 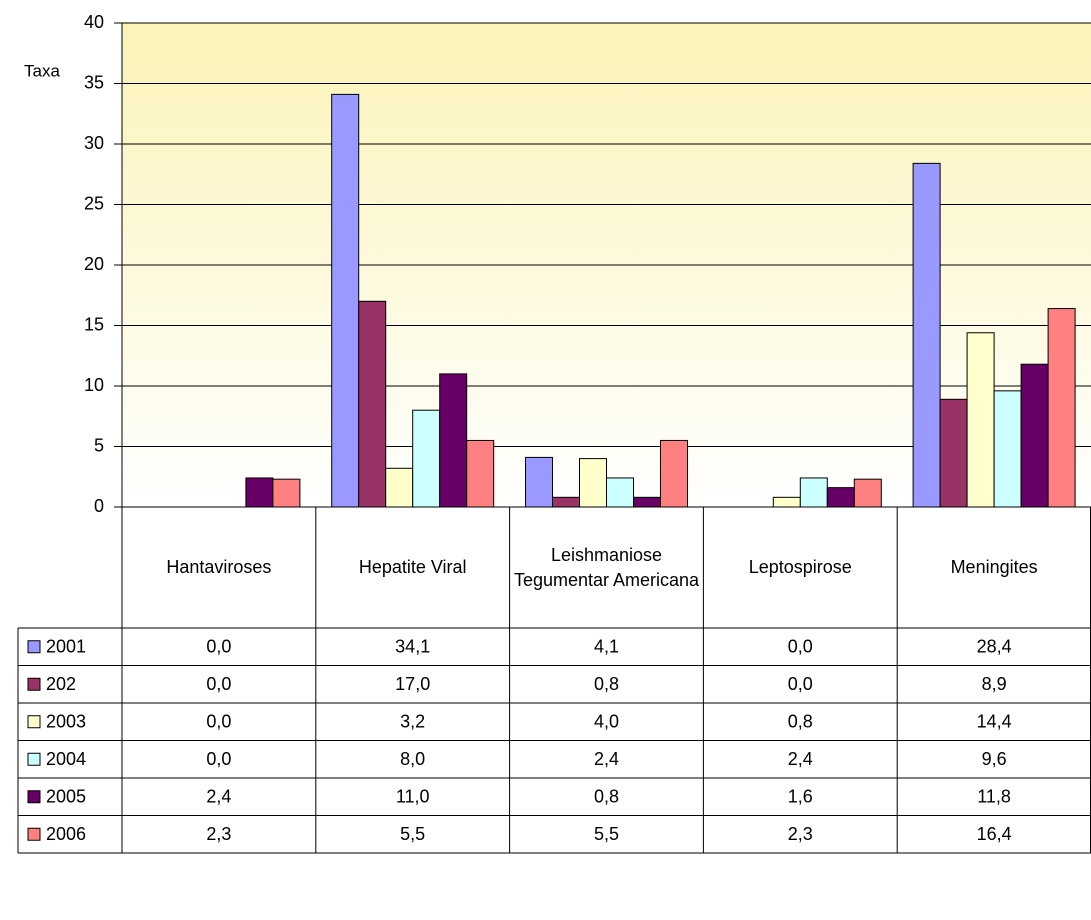 I want to click on category-cell: Hepatite Viral, so click(x=412, y=567).